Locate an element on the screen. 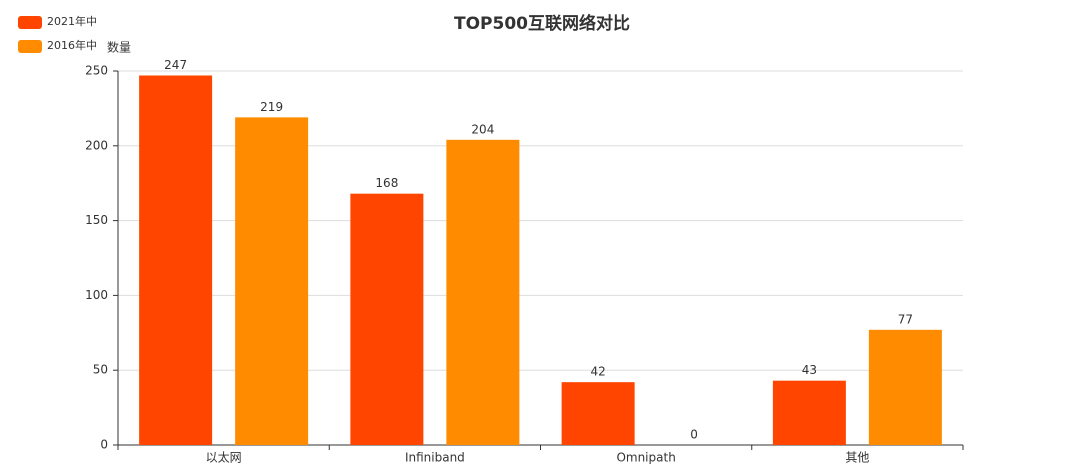 The width and height of the screenshot is (1080, 467). value-label: 43 is located at coordinates (809, 370).